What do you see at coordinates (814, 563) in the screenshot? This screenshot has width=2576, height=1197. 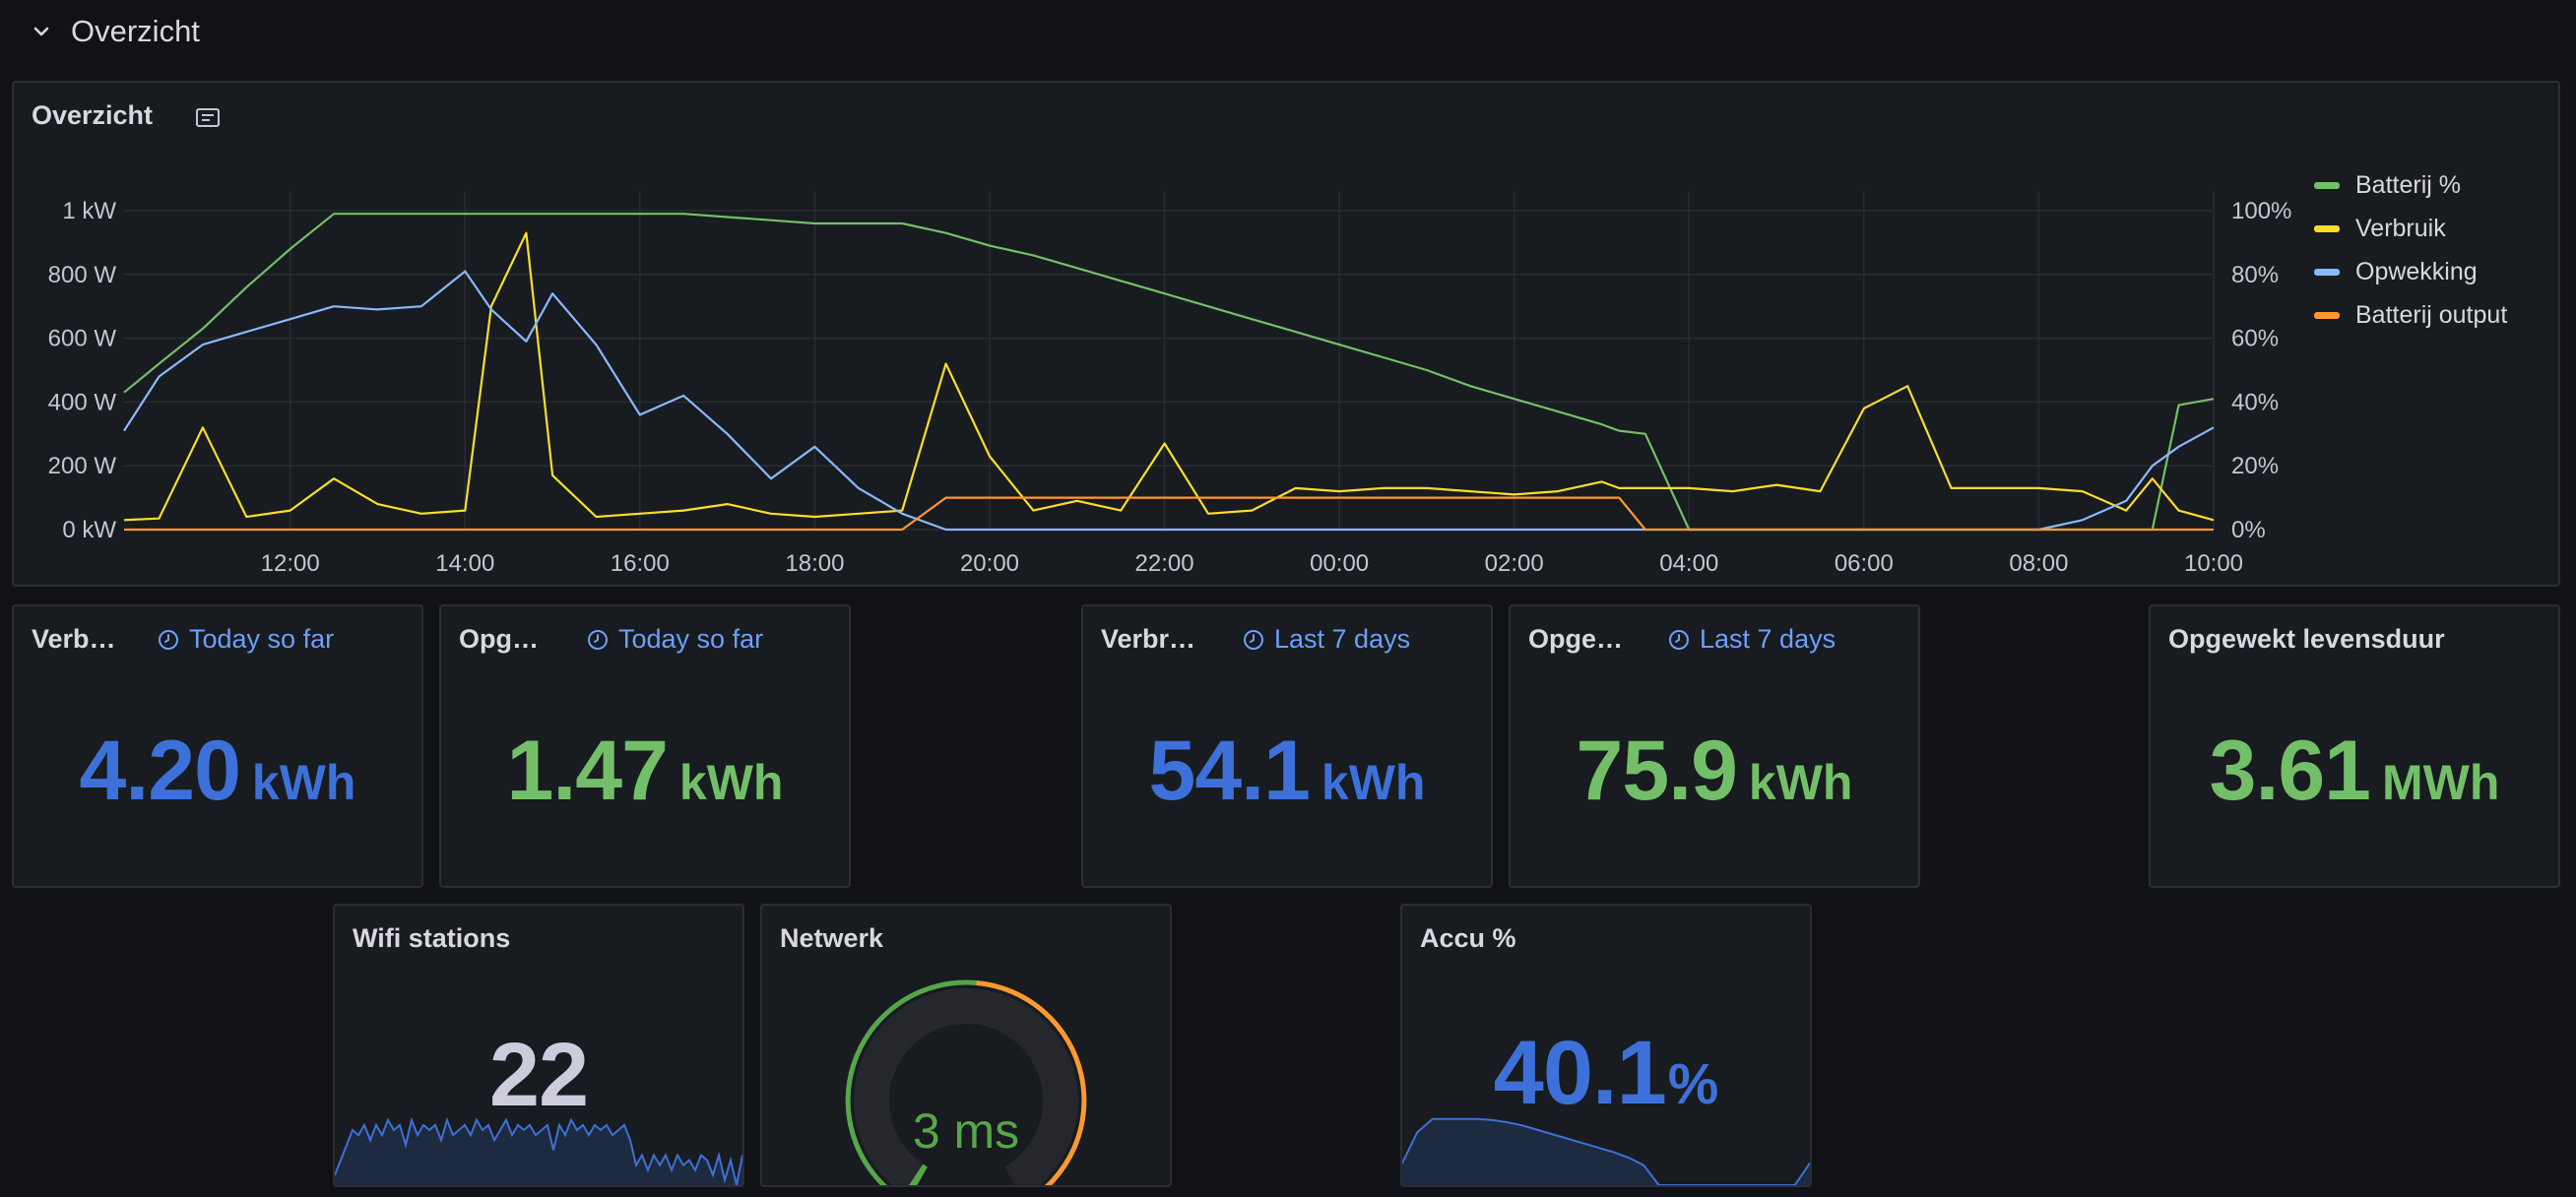 I see `x-tick-label: 18:00` at bounding box center [814, 563].